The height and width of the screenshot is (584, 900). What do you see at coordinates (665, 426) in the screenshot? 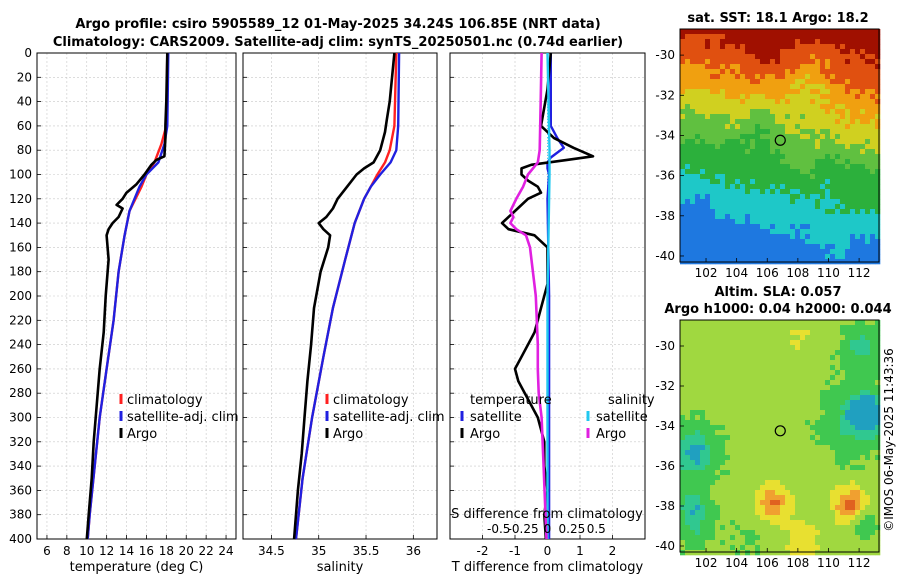
I see `map-y-tick-label: -34` at bounding box center [665, 426].